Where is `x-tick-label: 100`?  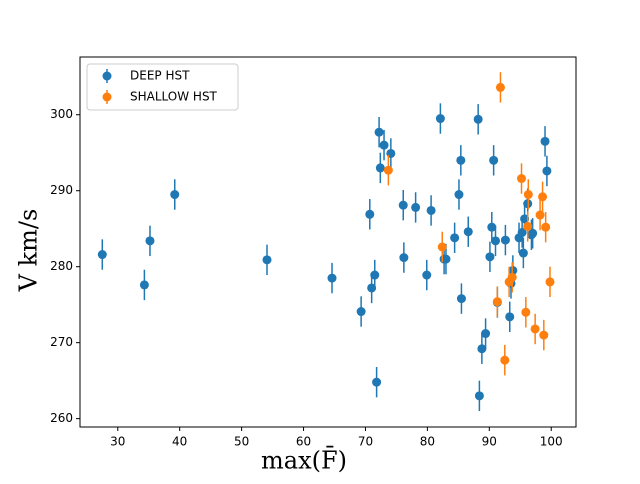
x-tick-label: 100 is located at coordinates (551, 442).